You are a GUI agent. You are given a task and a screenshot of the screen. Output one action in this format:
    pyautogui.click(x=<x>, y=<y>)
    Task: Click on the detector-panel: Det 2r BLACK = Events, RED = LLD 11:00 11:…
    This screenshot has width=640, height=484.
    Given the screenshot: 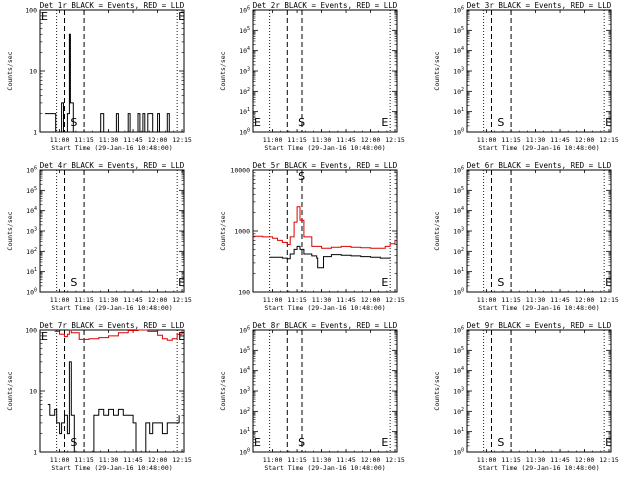 What is the action you would take?
    pyautogui.click(x=312, y=76)
    